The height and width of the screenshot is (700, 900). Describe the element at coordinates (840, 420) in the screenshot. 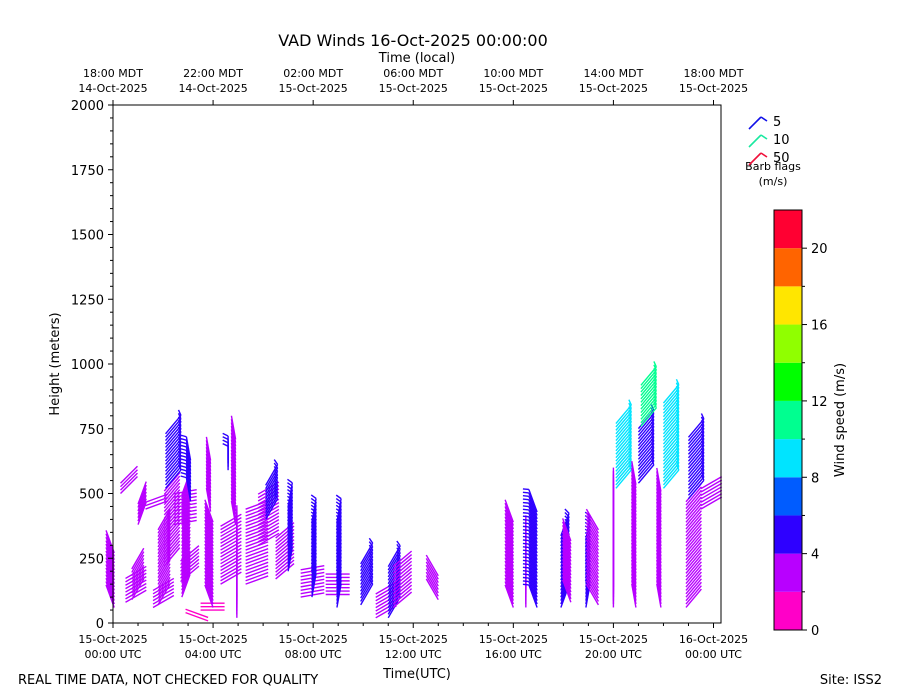

I see `colorbar-label: Wind speed (m/s)` at that location.